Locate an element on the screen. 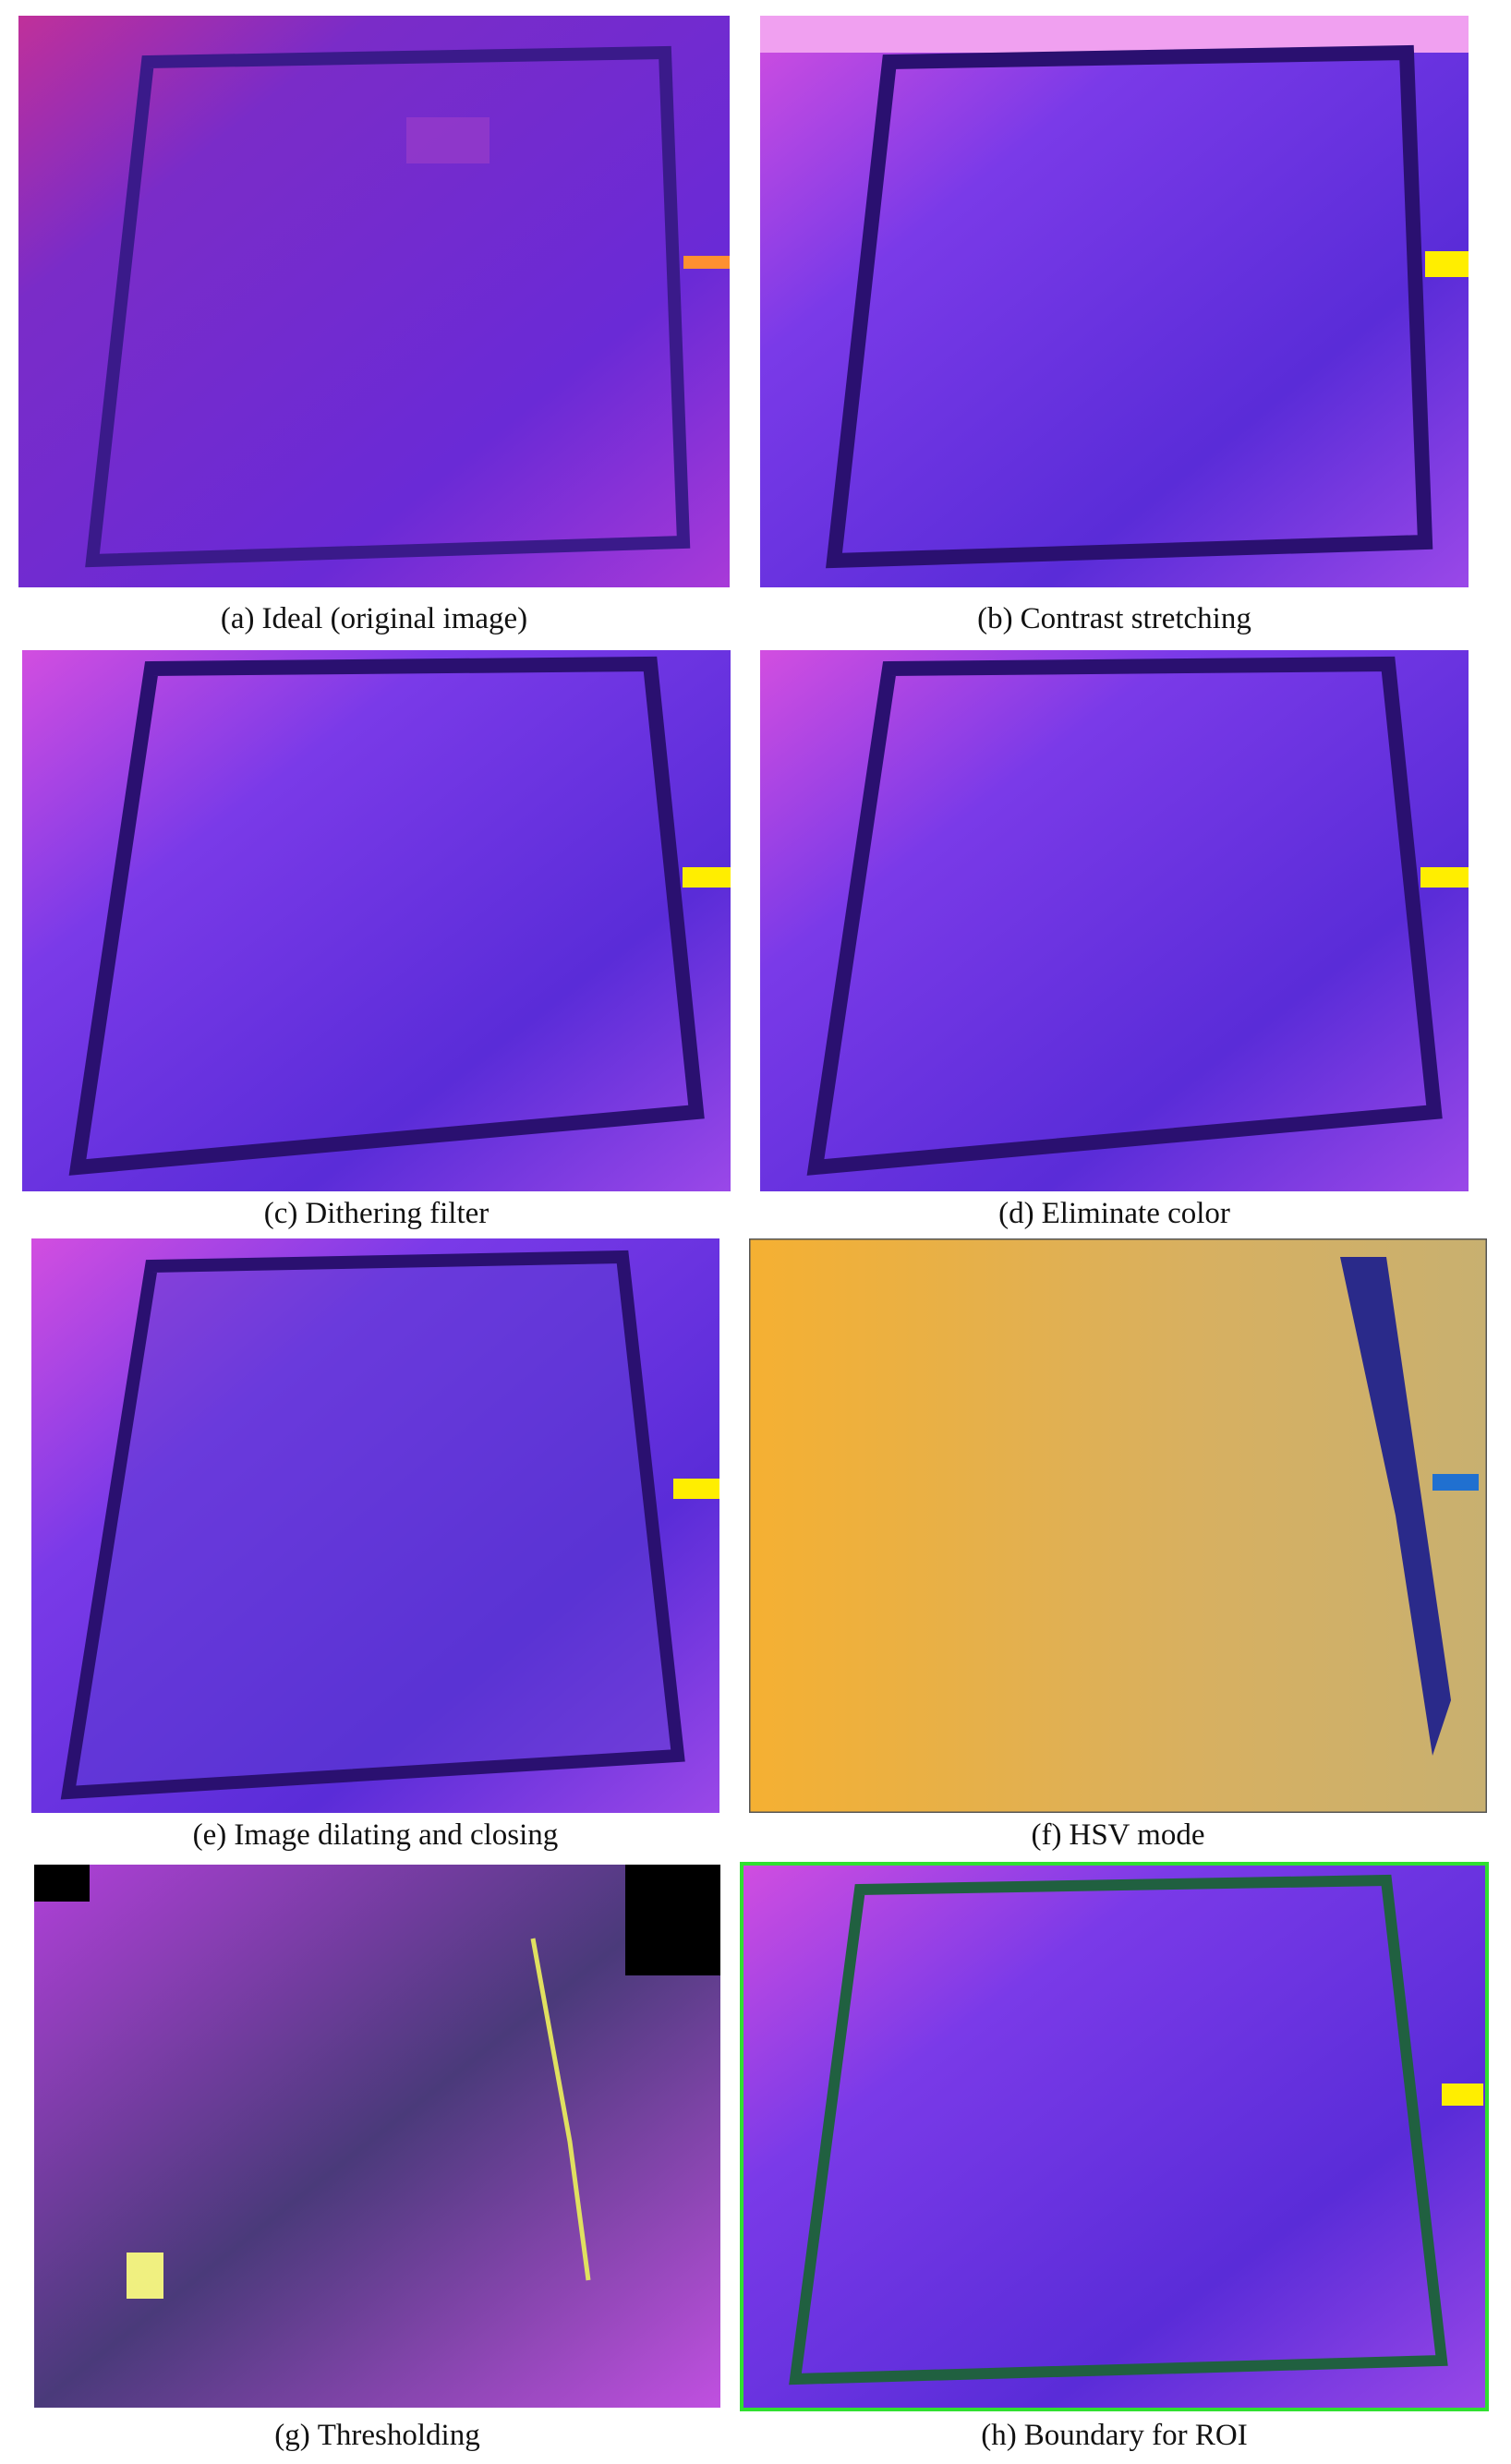 The width and height of the screenshot is (1511, 2464). caption-b: (b) Contrast stretching is located at coordinates (1114, 619).